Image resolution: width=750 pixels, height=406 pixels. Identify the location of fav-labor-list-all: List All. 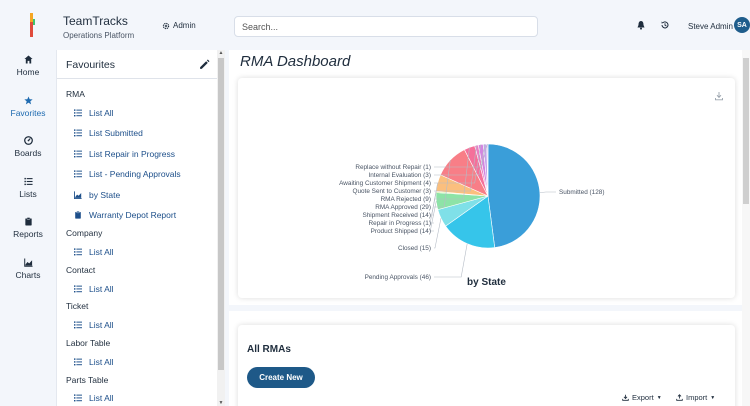
(94, 362).